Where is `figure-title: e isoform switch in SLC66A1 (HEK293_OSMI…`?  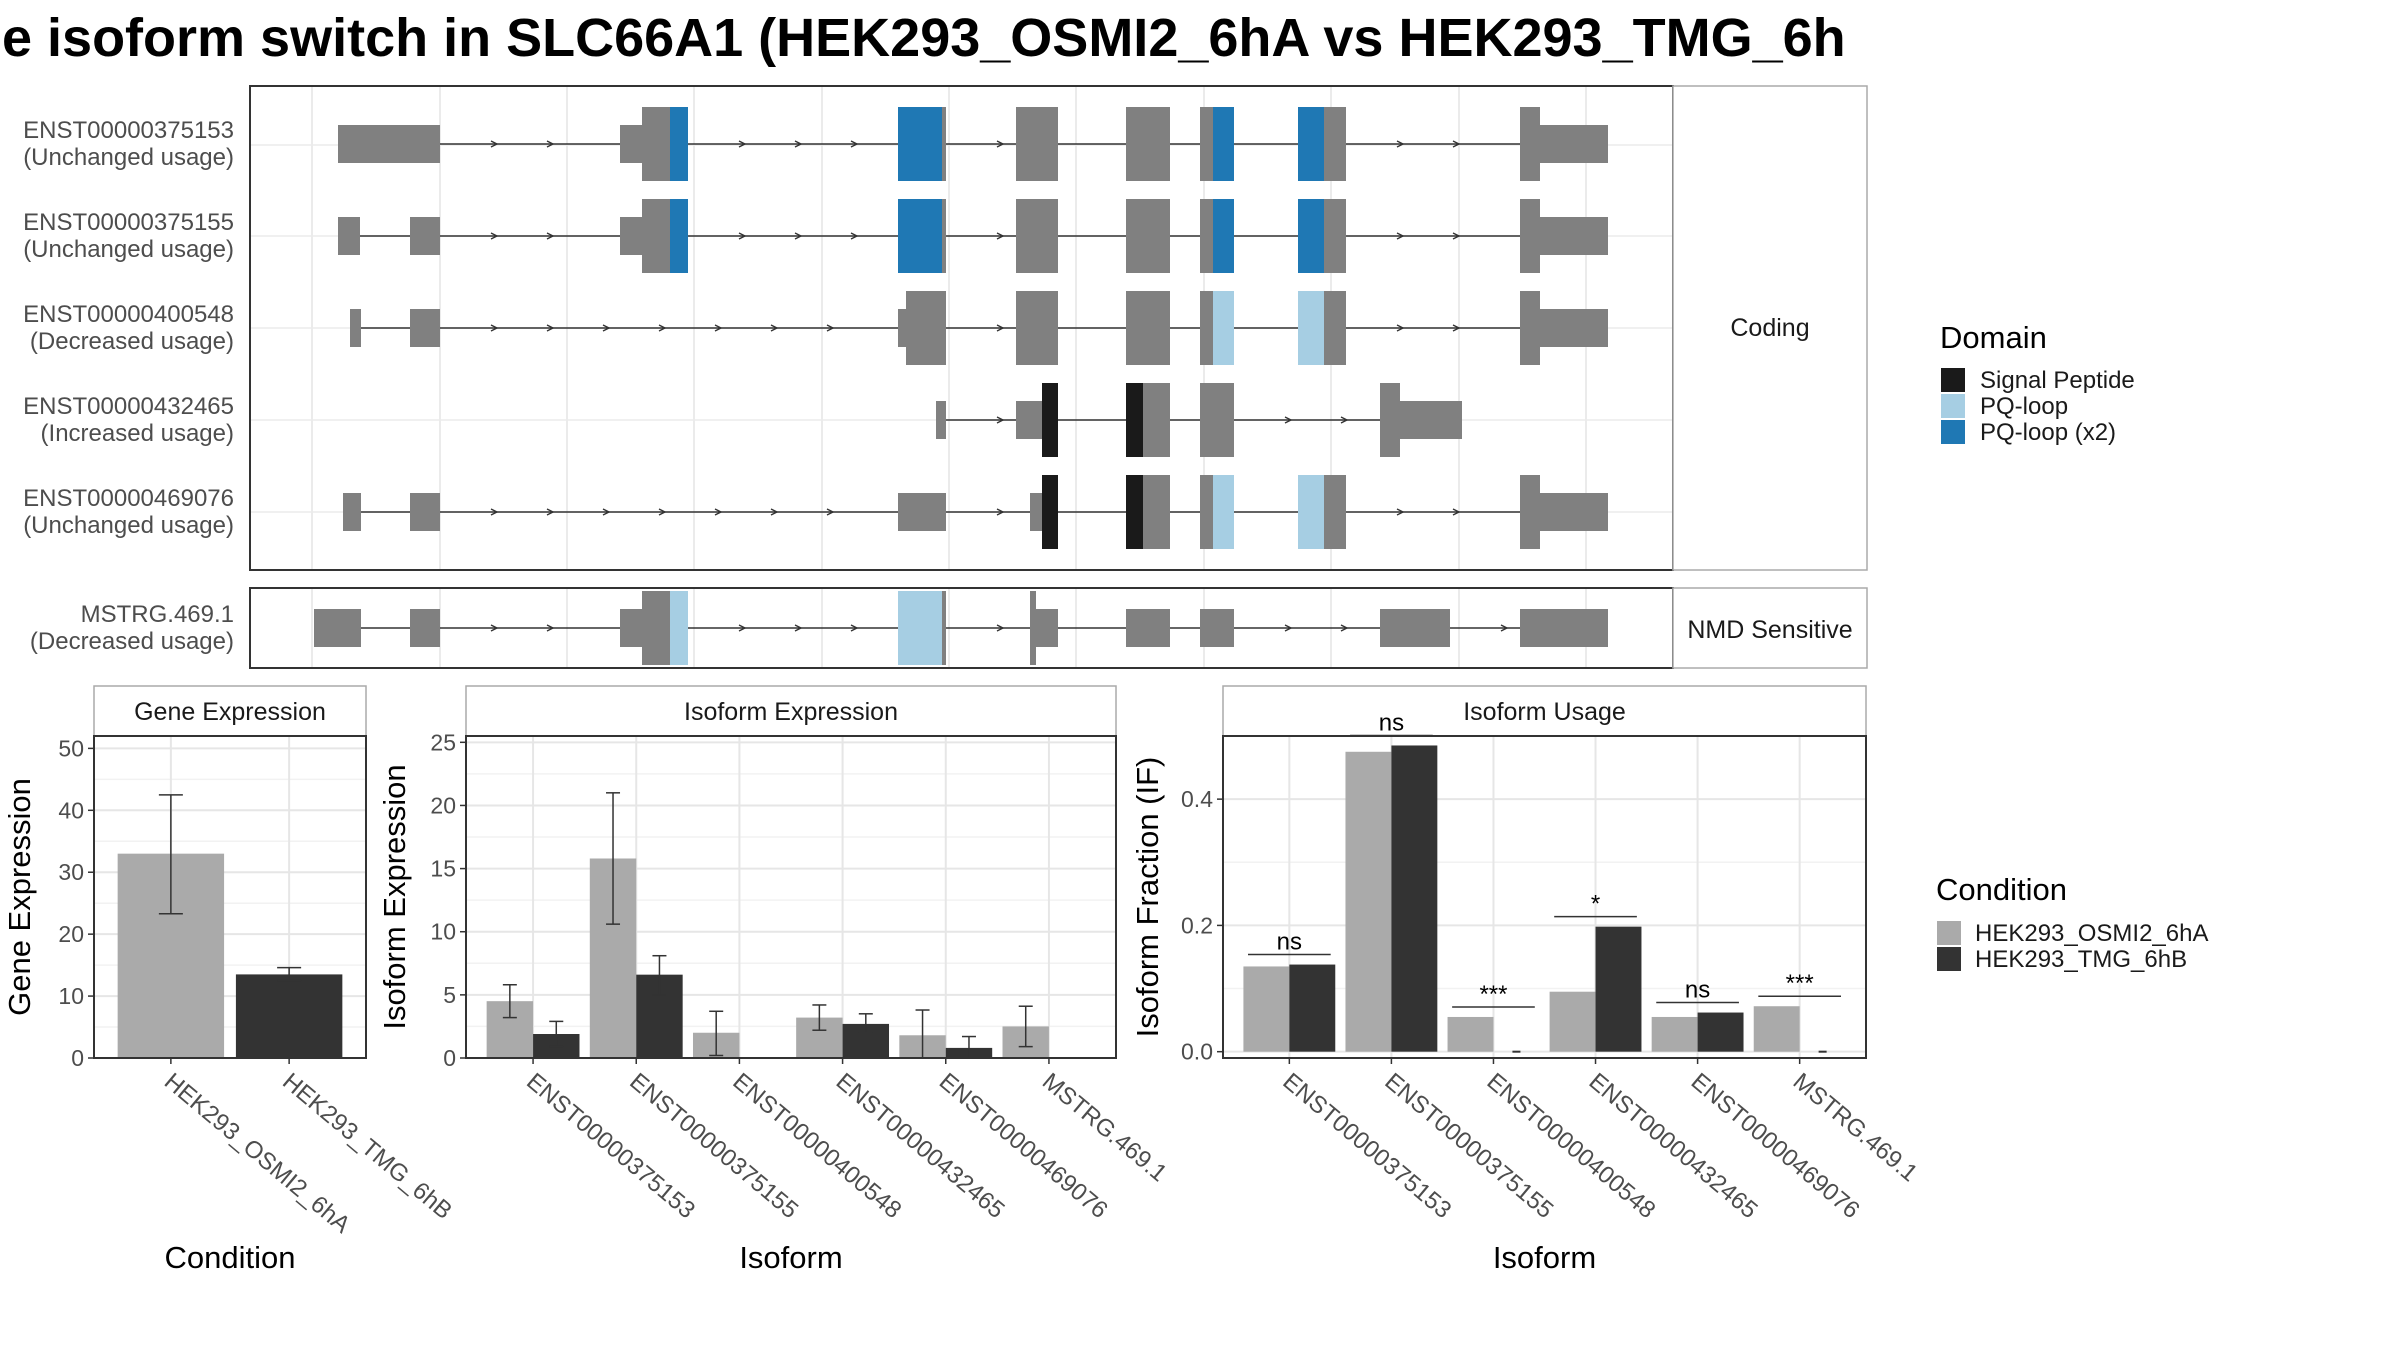 figure-title: e isoform switch in SLC66A1 (HEK293_OSMI… is located at coordinates (924, 38).